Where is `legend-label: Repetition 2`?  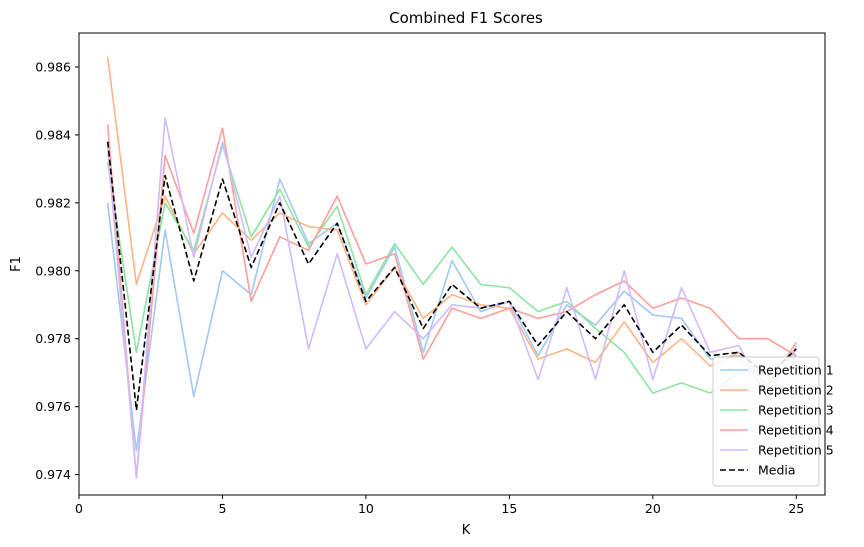
legend-label: Repetition 2 is located at coordinates (796, 390).